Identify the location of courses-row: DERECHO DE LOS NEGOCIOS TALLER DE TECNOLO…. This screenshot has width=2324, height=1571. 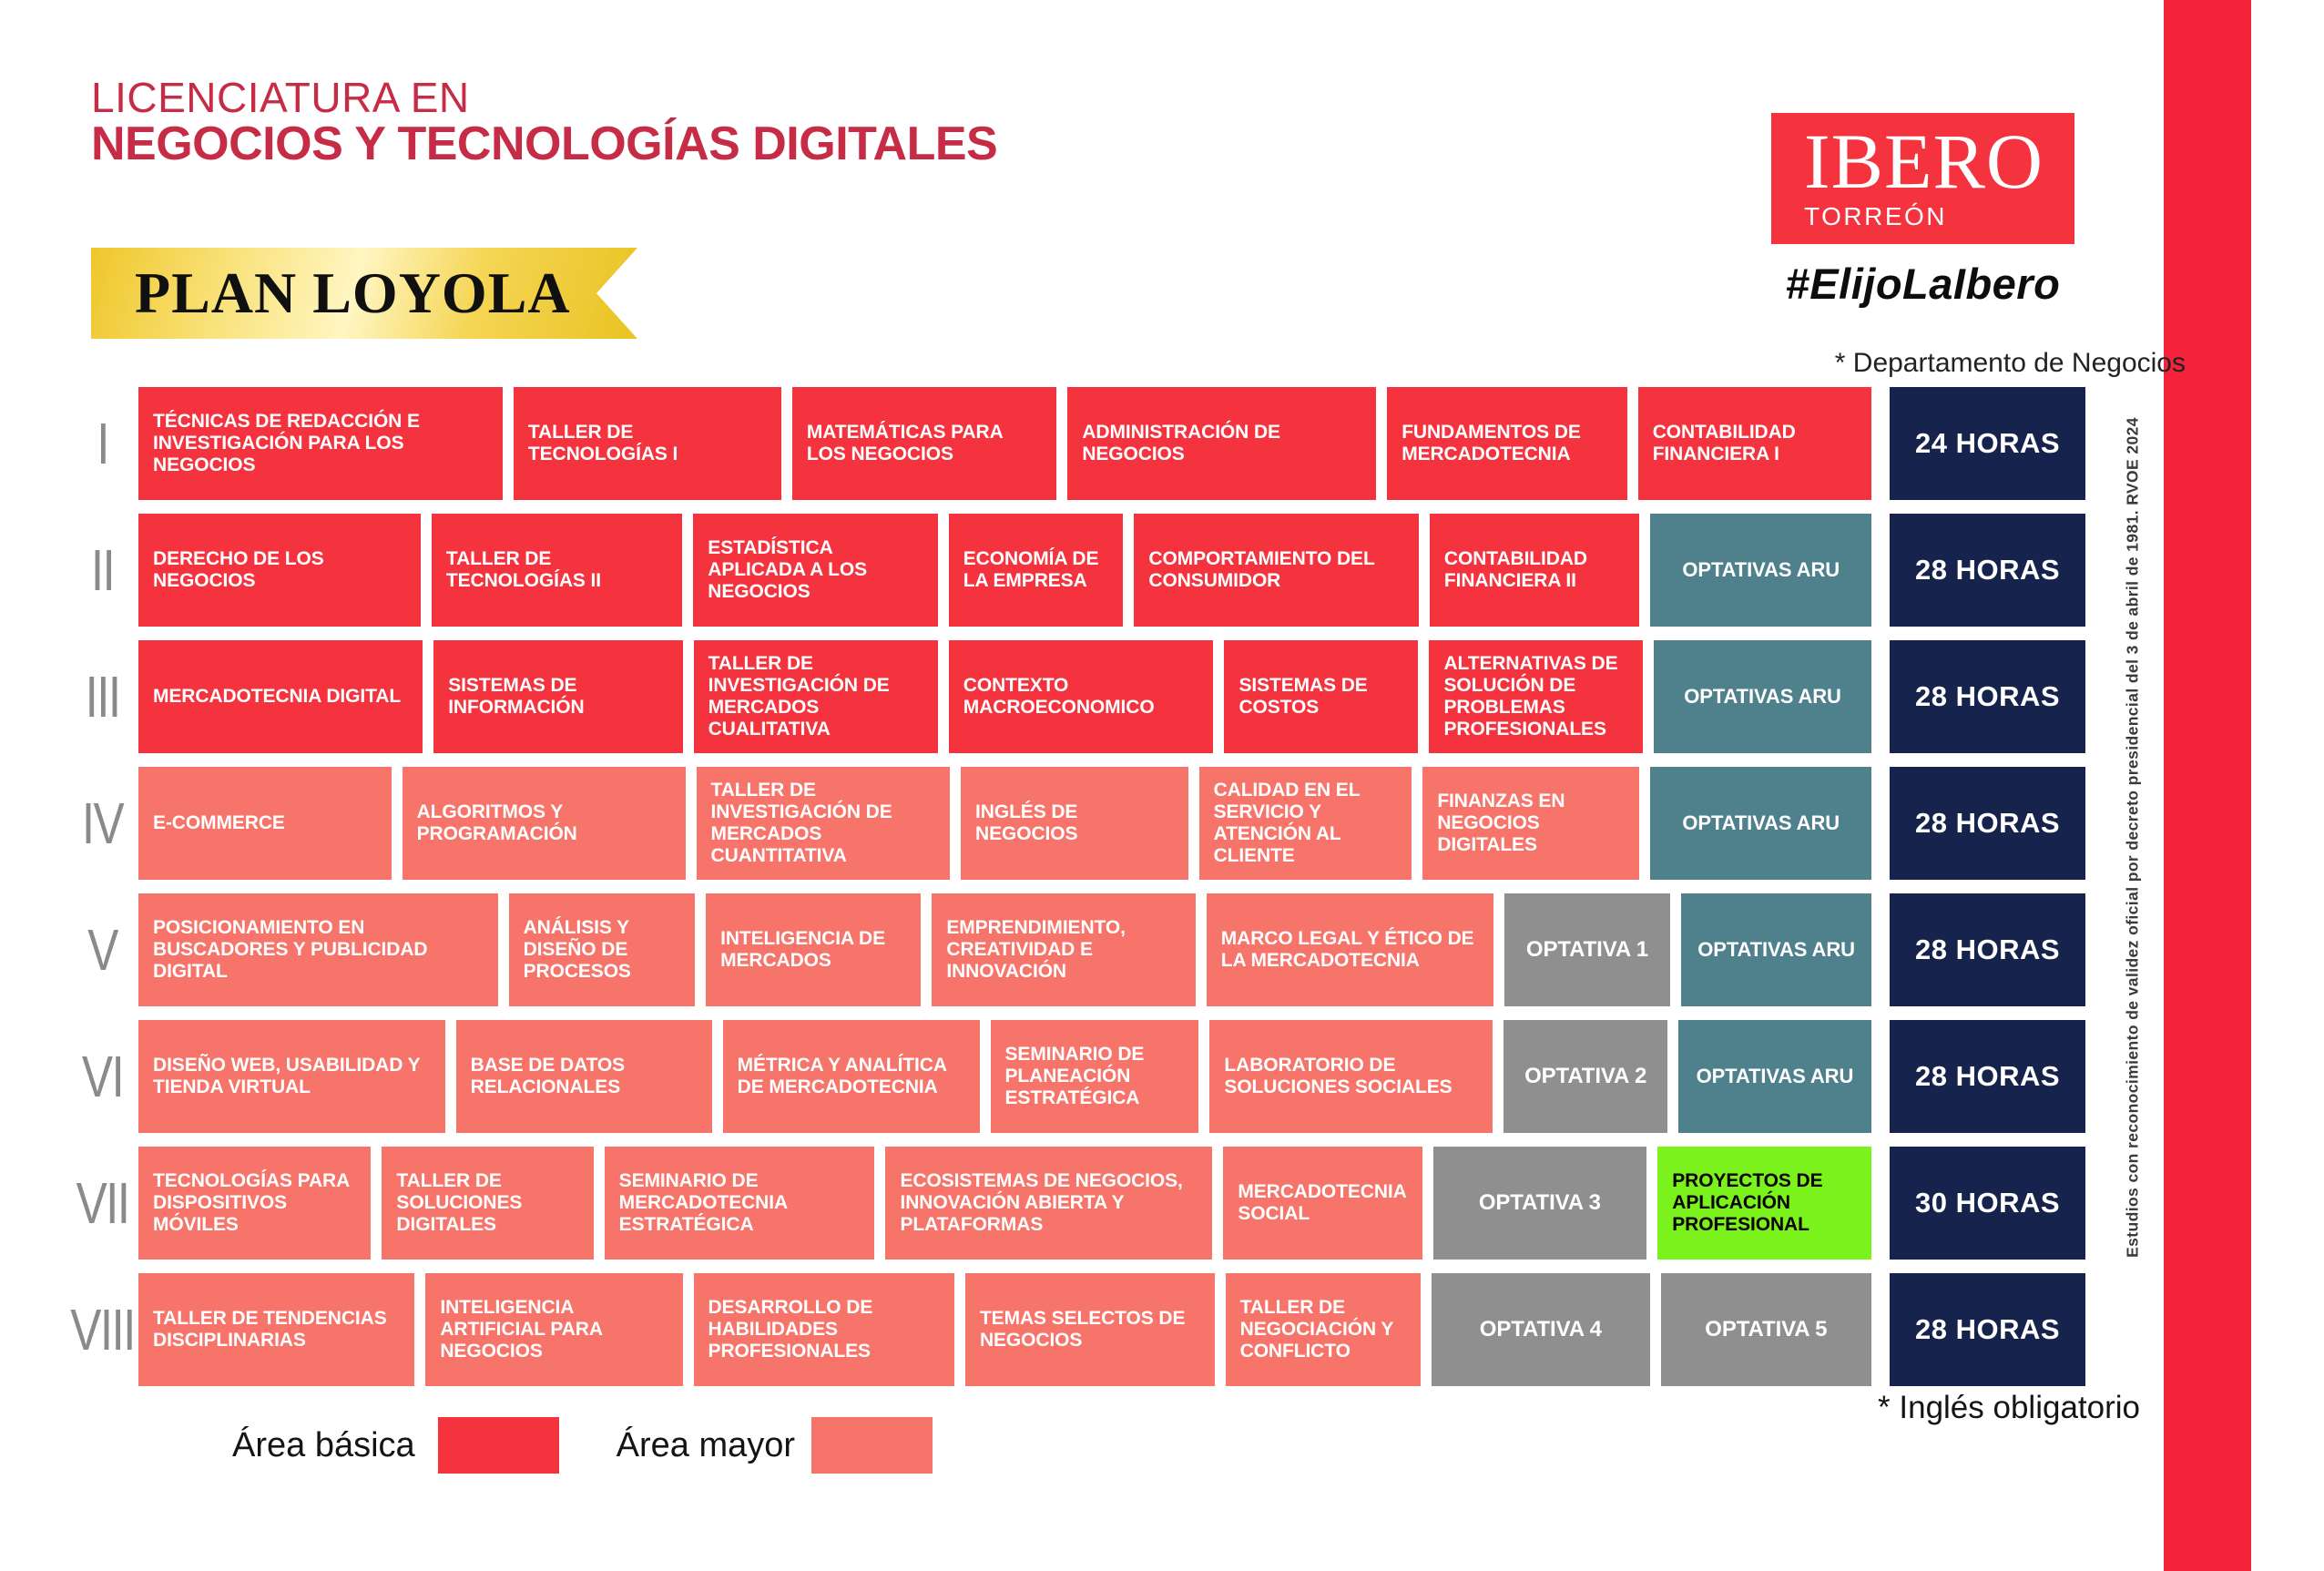
(1004, 570).